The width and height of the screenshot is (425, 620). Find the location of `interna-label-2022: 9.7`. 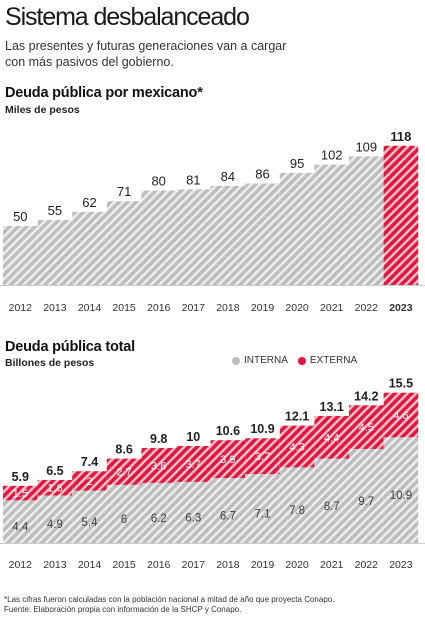

interna-label-2022: 9.7 is located at coordinates (366, 502).